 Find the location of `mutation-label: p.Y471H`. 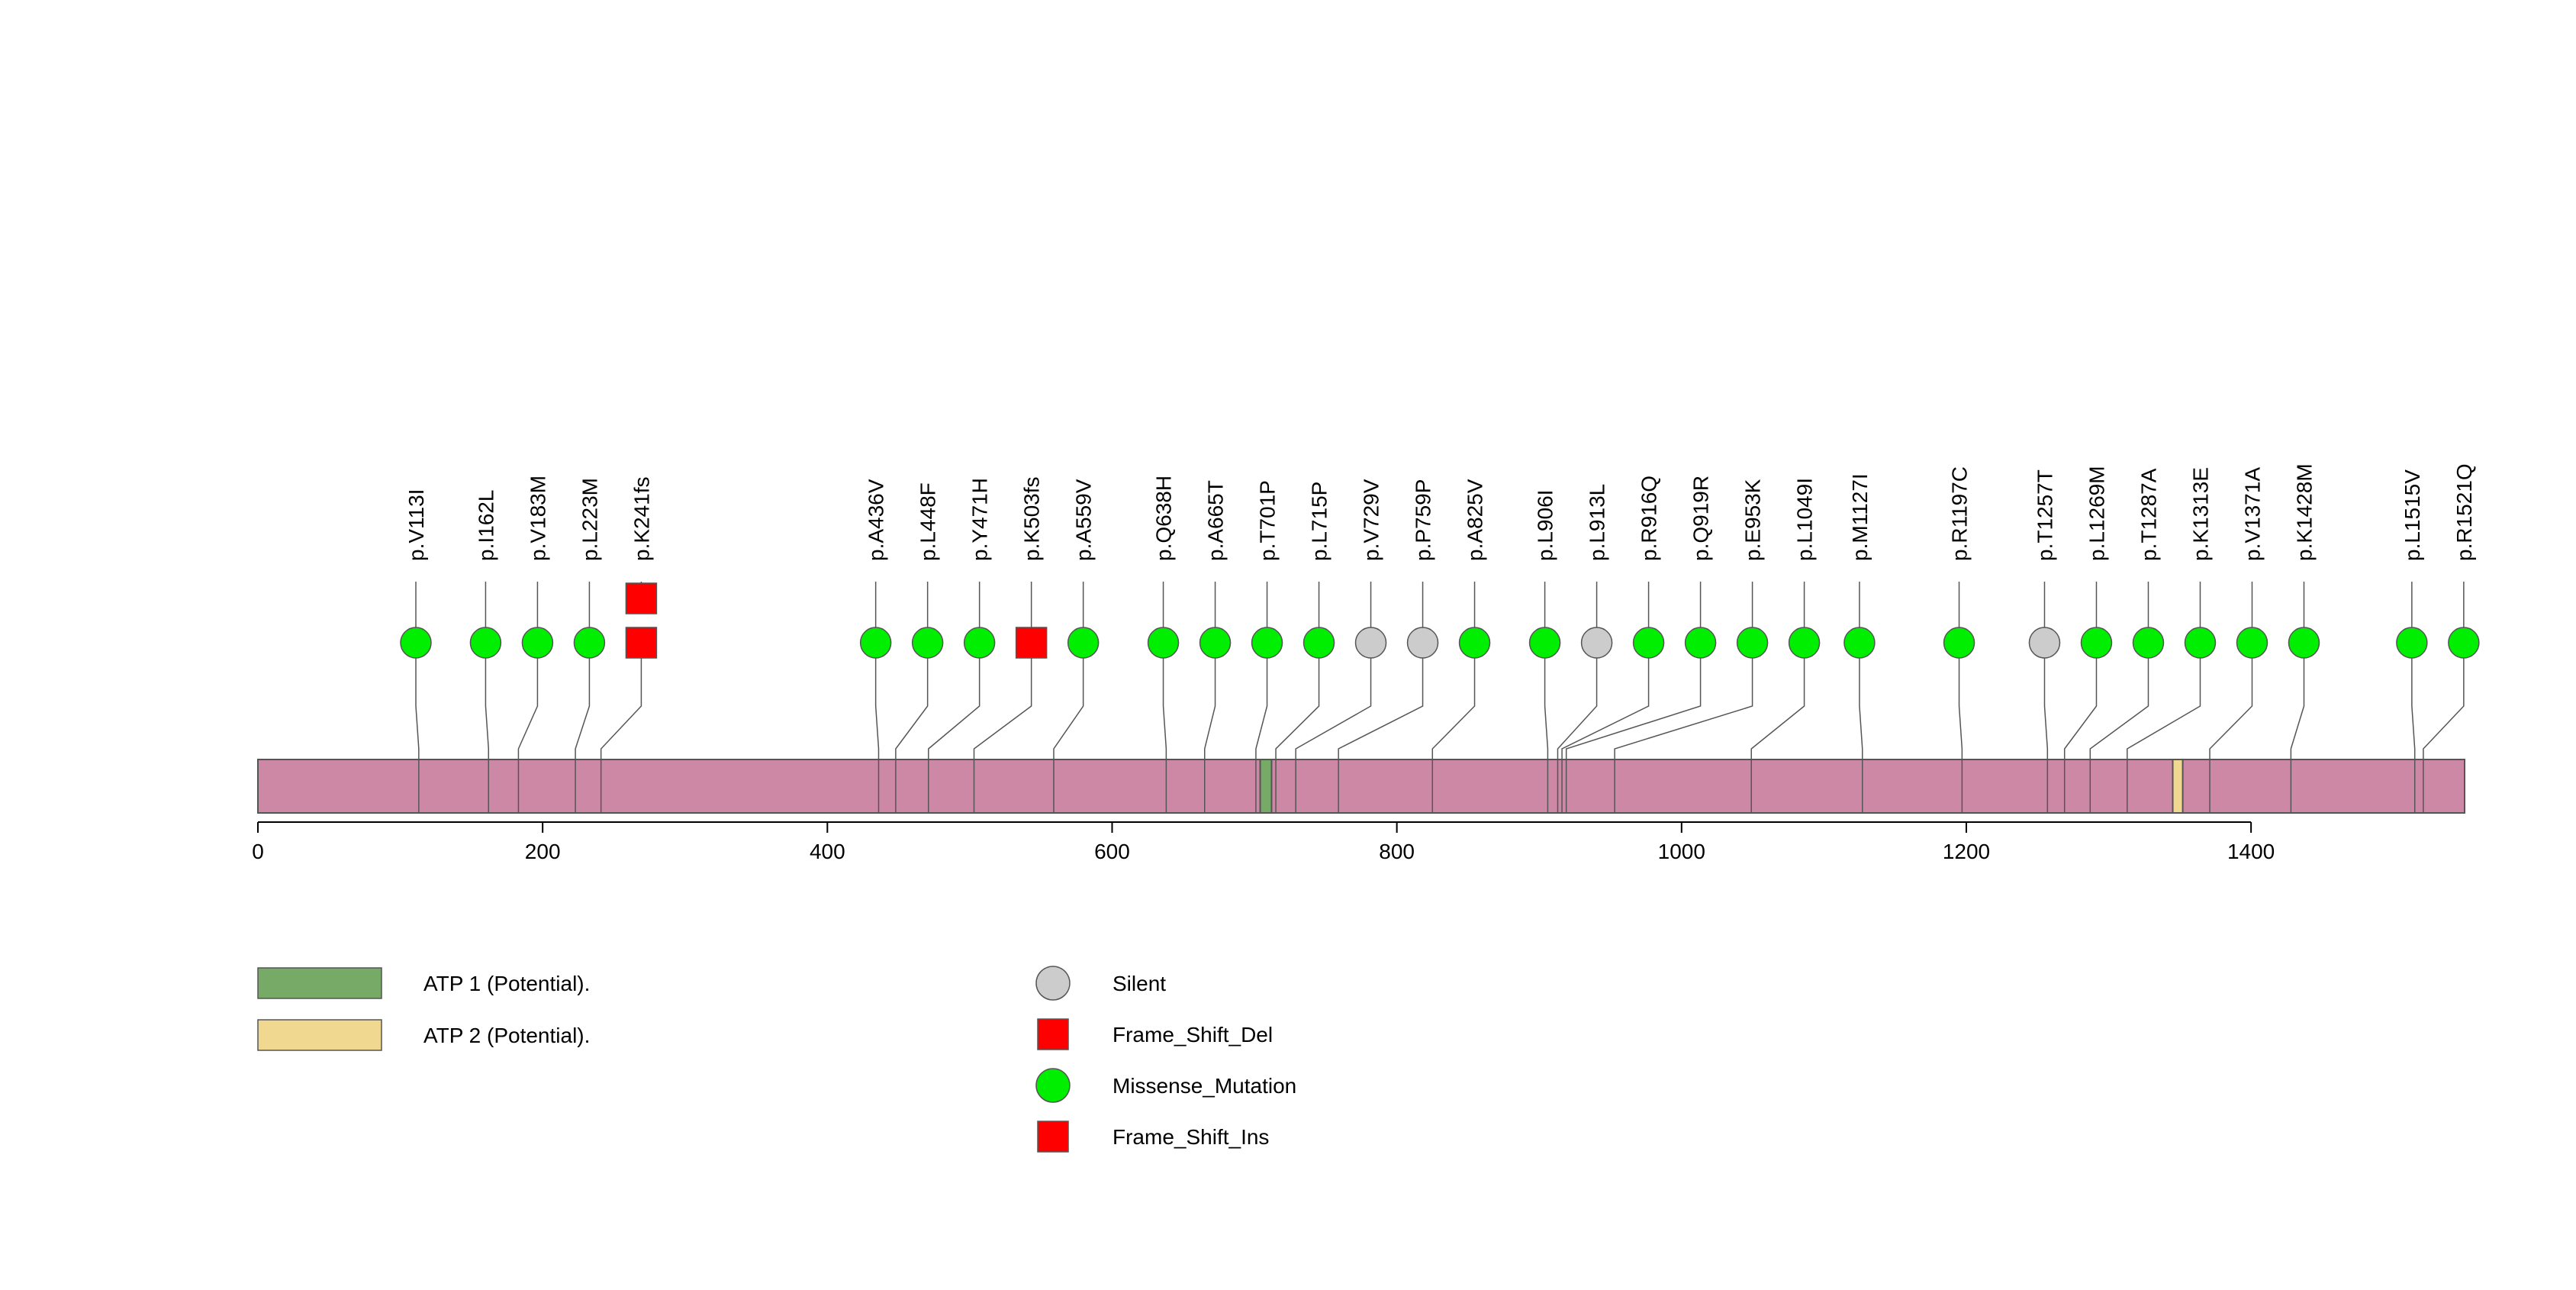

mutation-label: p.Y471H is located at coordinates (980, 520).